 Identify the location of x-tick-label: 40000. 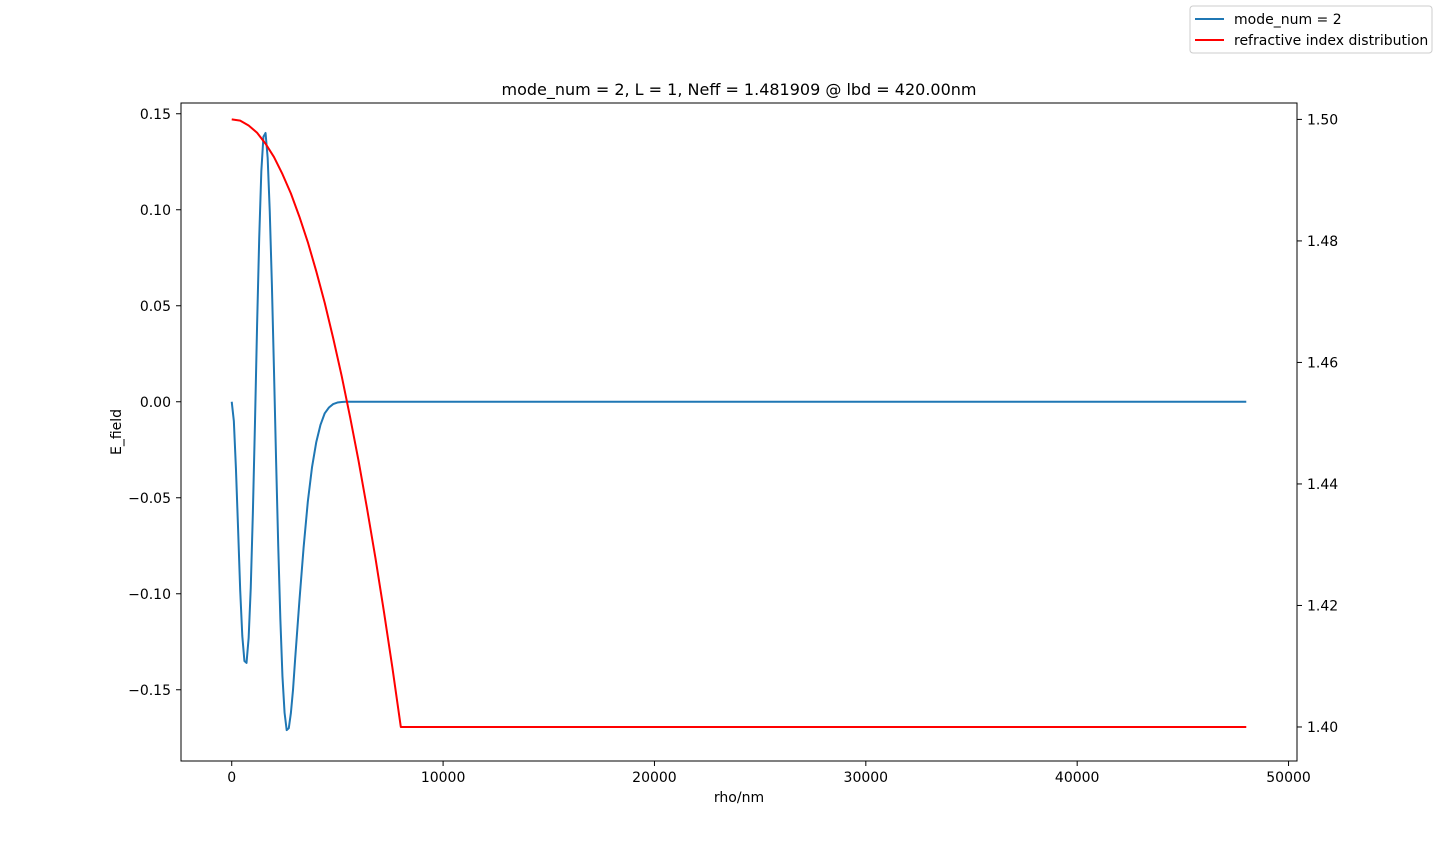
(1077, 778).